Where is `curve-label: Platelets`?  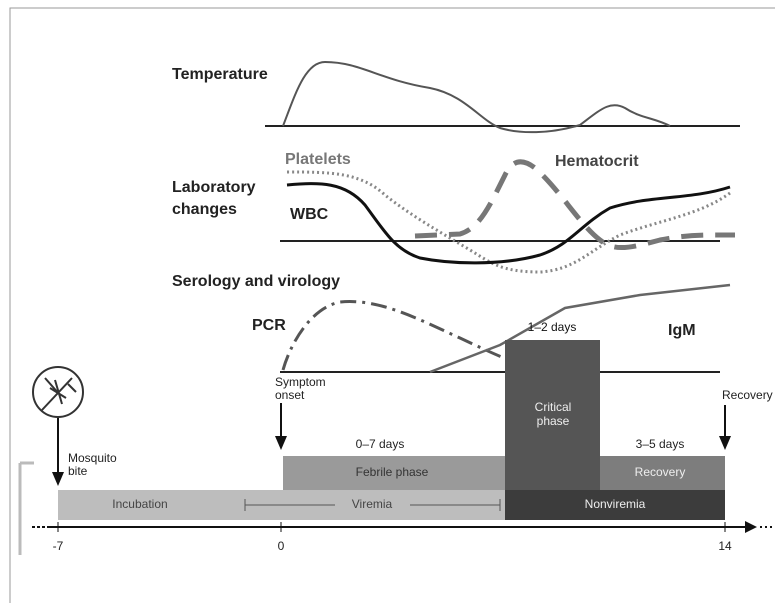
curve-label: Platelets is located at coordinates (318, 159).